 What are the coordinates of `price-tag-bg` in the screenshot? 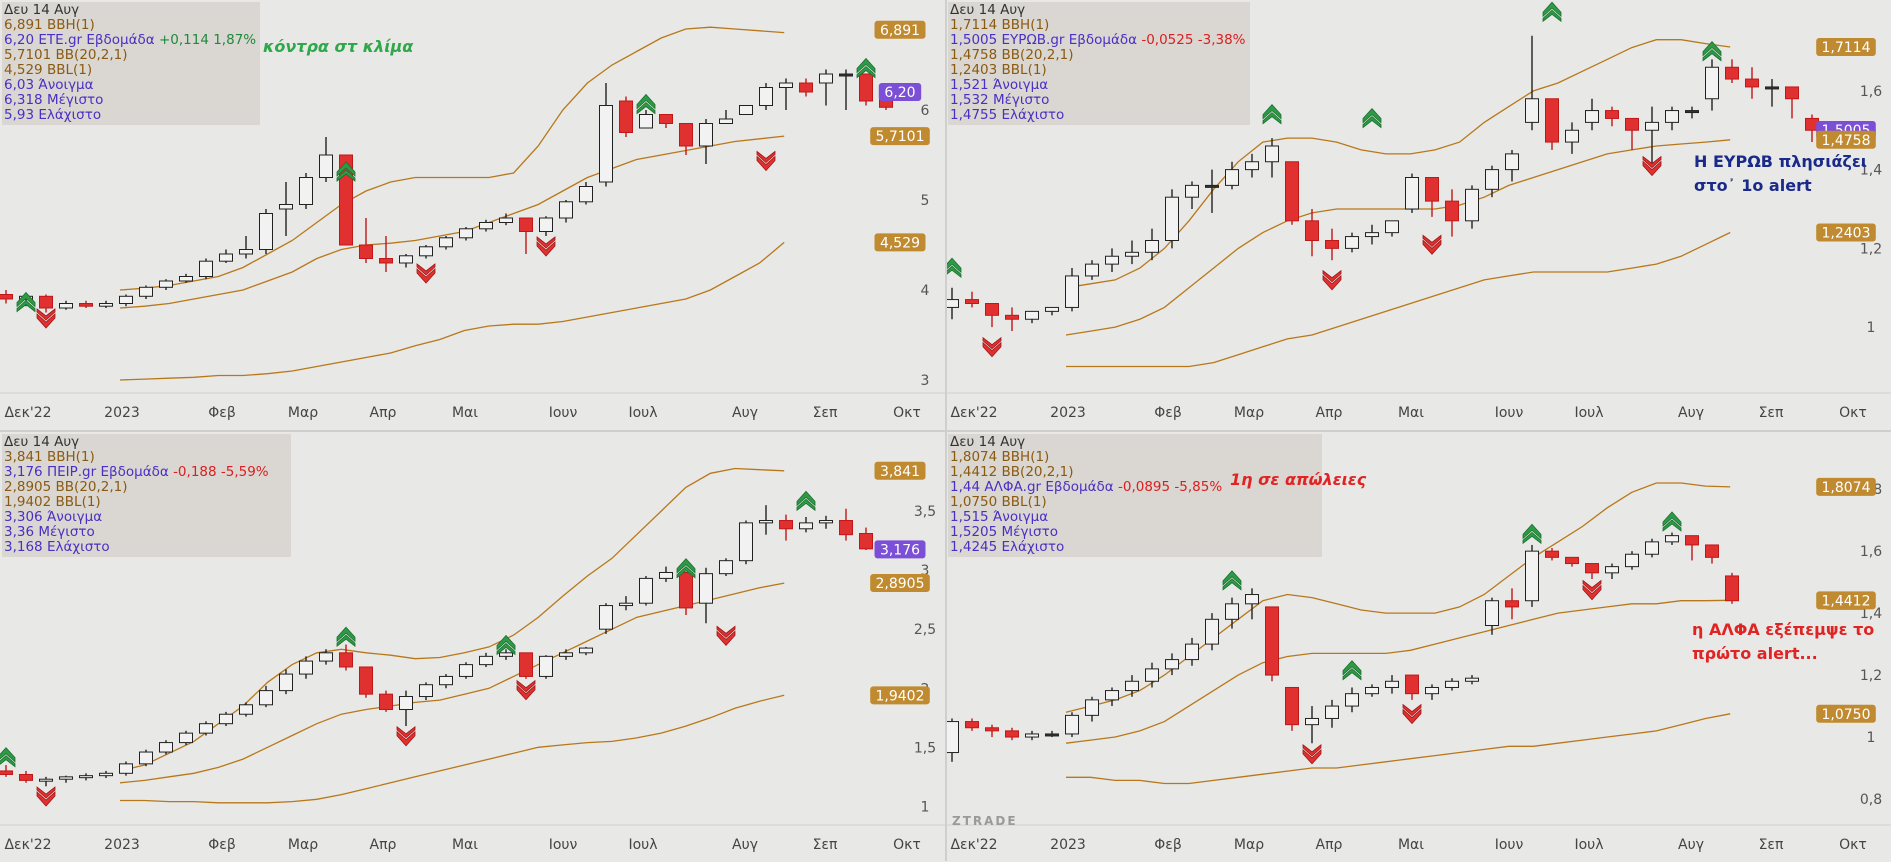 It's located at (900, 136).